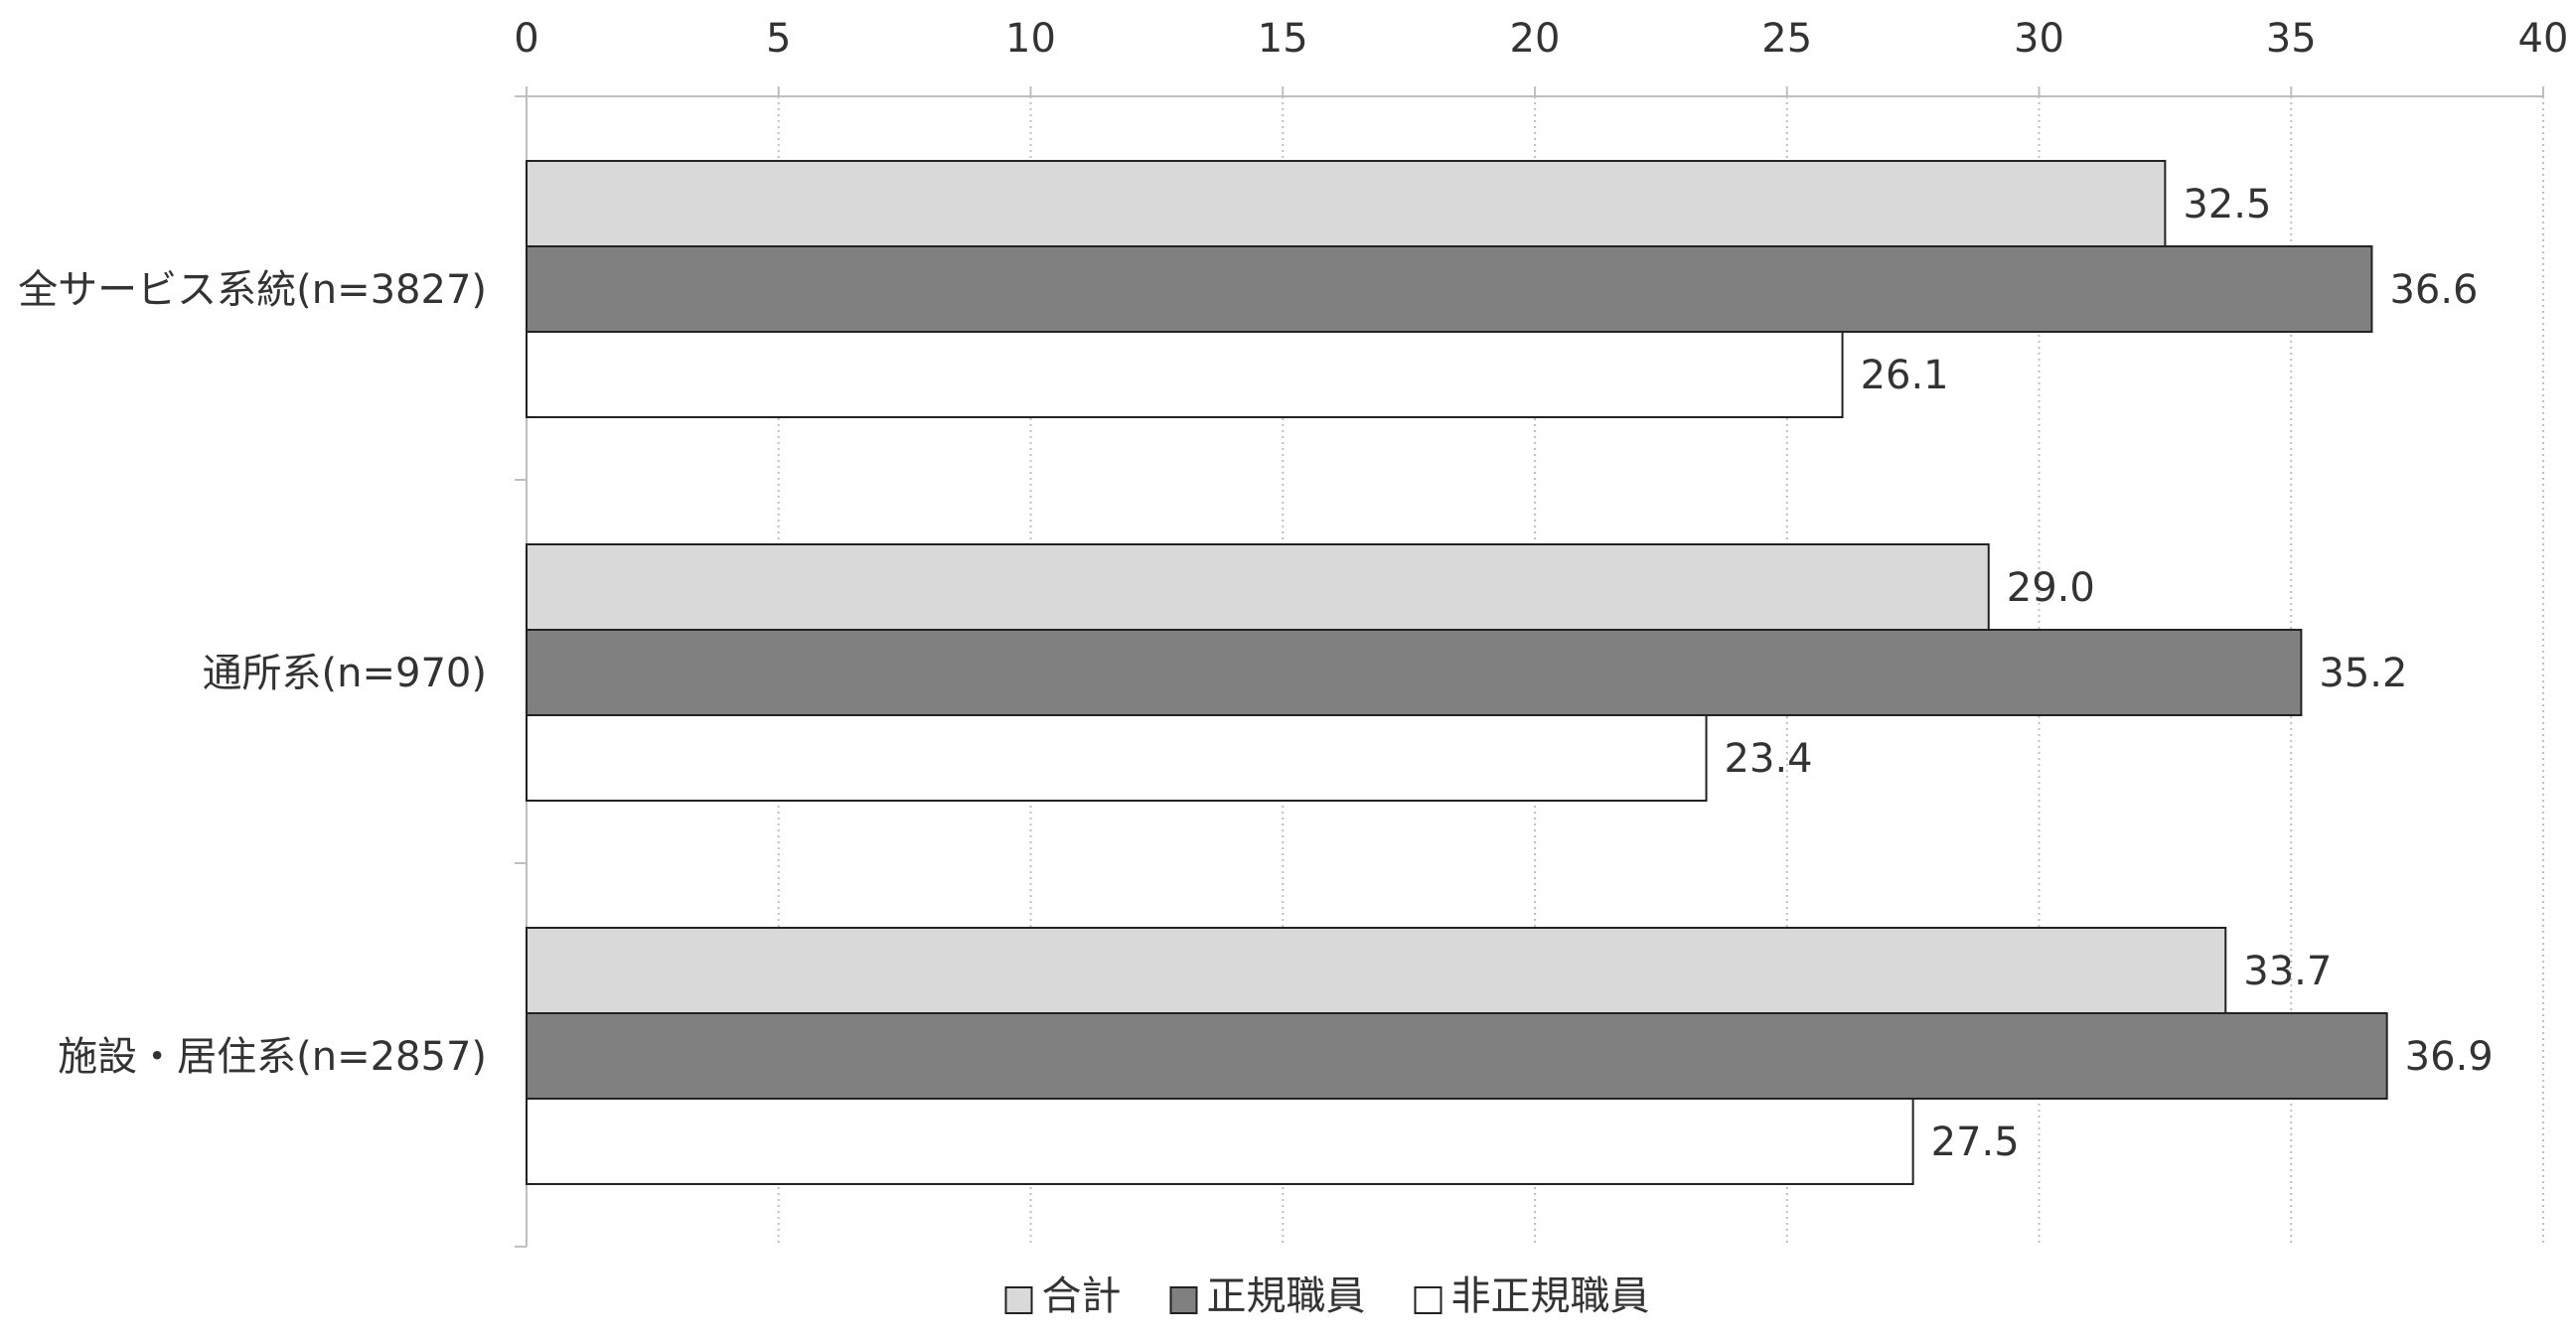 The width and height of the screenshot is (2576, 1344). I want to click on legend: 合計 正規職員 非正規職員, so click(1327, 1296).